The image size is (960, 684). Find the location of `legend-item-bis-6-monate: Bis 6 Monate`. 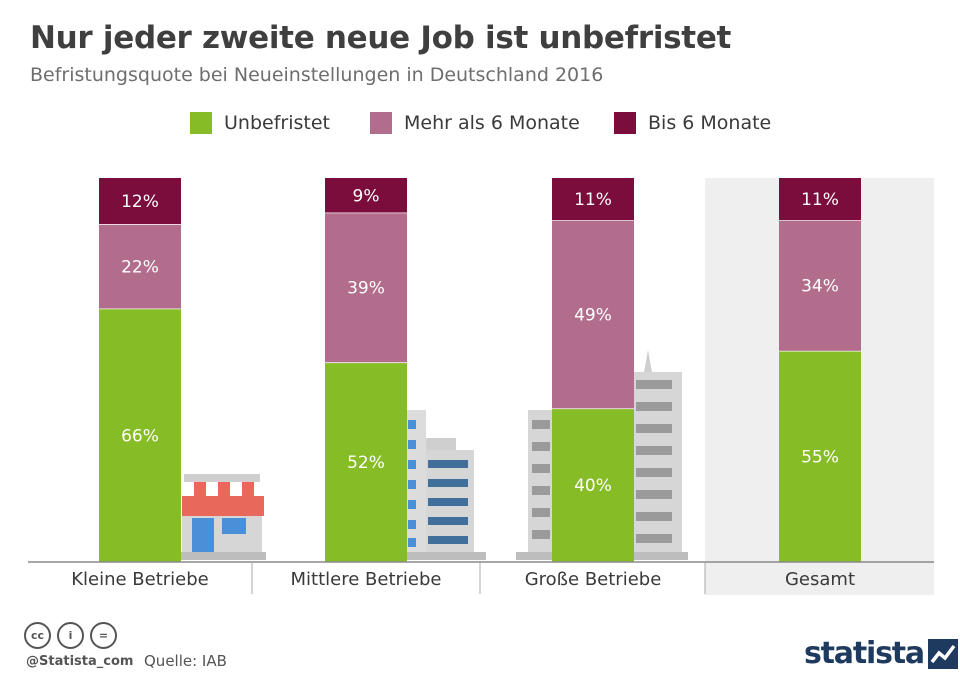

legend-item-bis-6-monate: Bis 6 Monate is located at coordinates (692, 123).